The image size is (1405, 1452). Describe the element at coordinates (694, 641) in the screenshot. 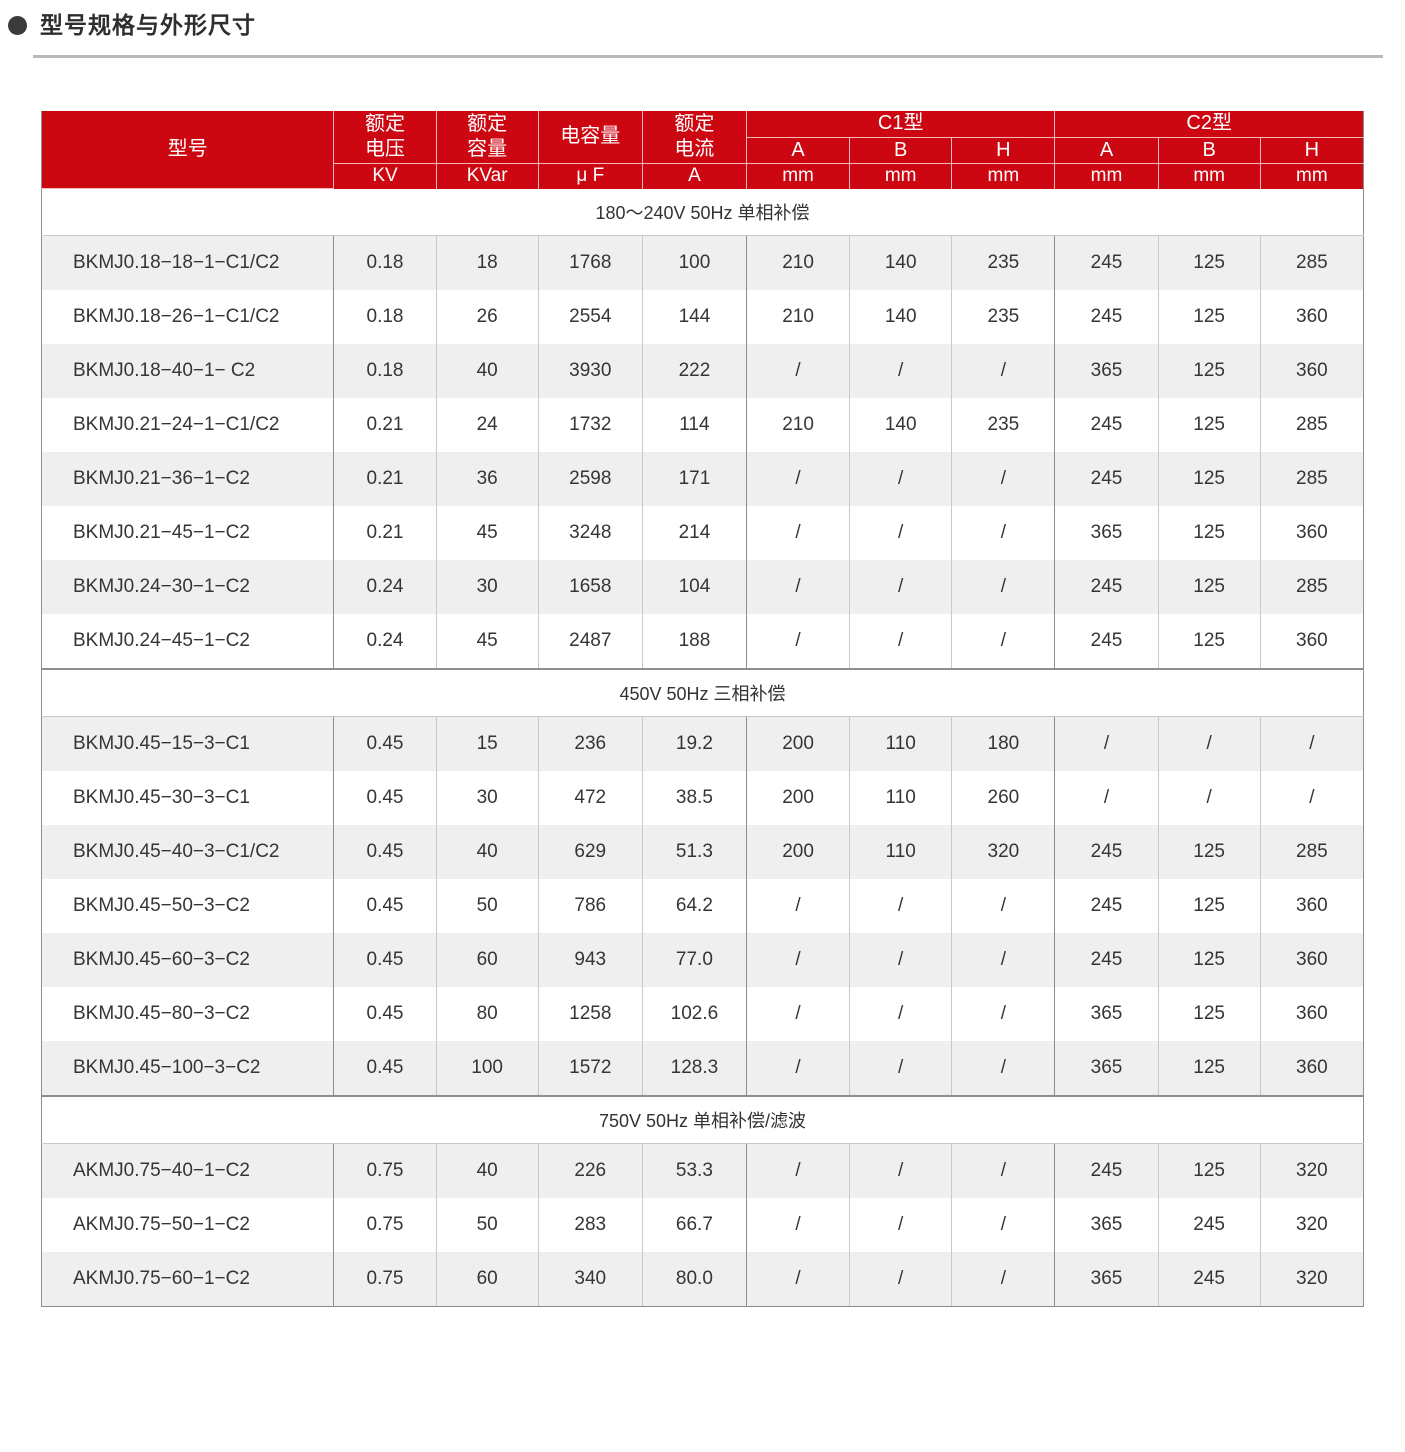

I see `cell-rated-current: 188` at that location.